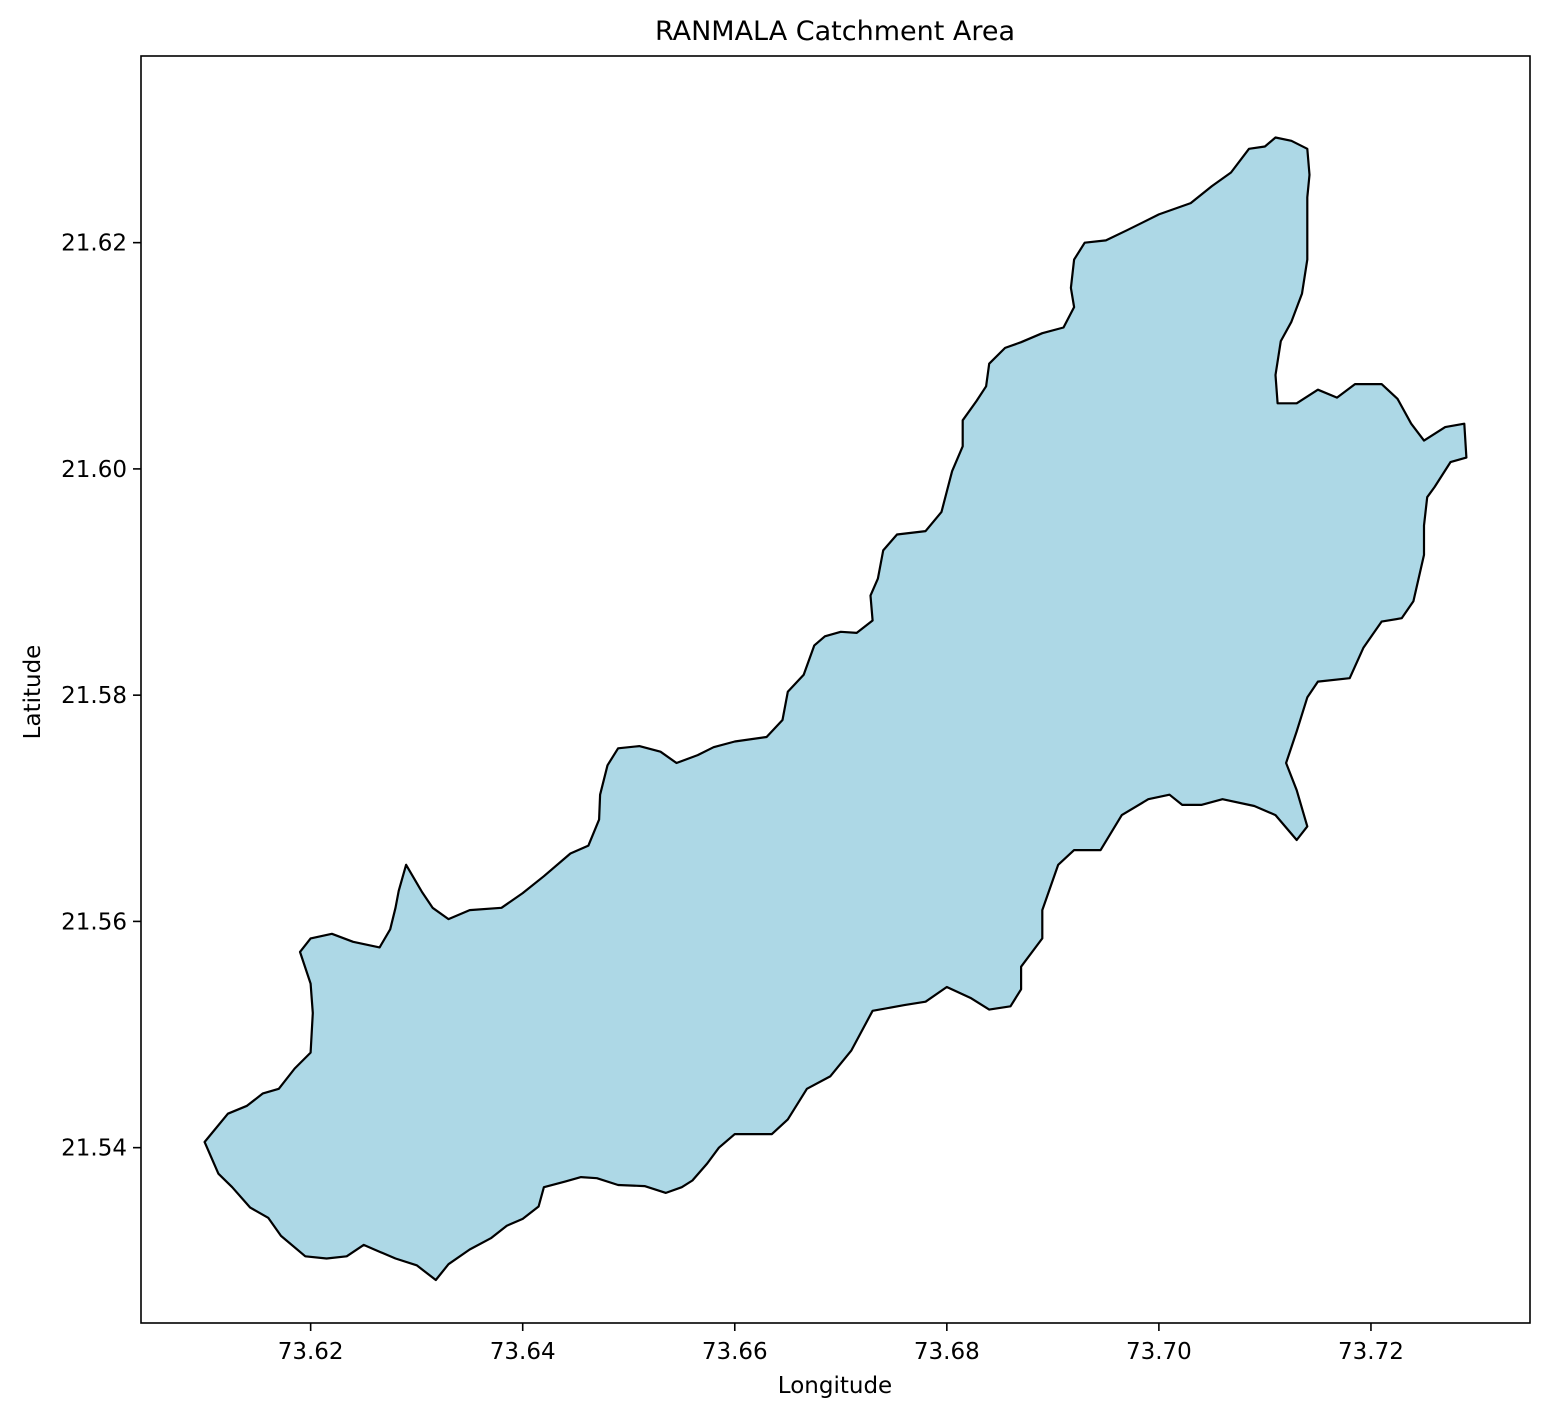 The height and width of the screenshot is (1417, 1548). I want to click on x-axis-ticks: 73.62 73.64 73.66 73.68 73.70 73.72, so click(841, 1344).